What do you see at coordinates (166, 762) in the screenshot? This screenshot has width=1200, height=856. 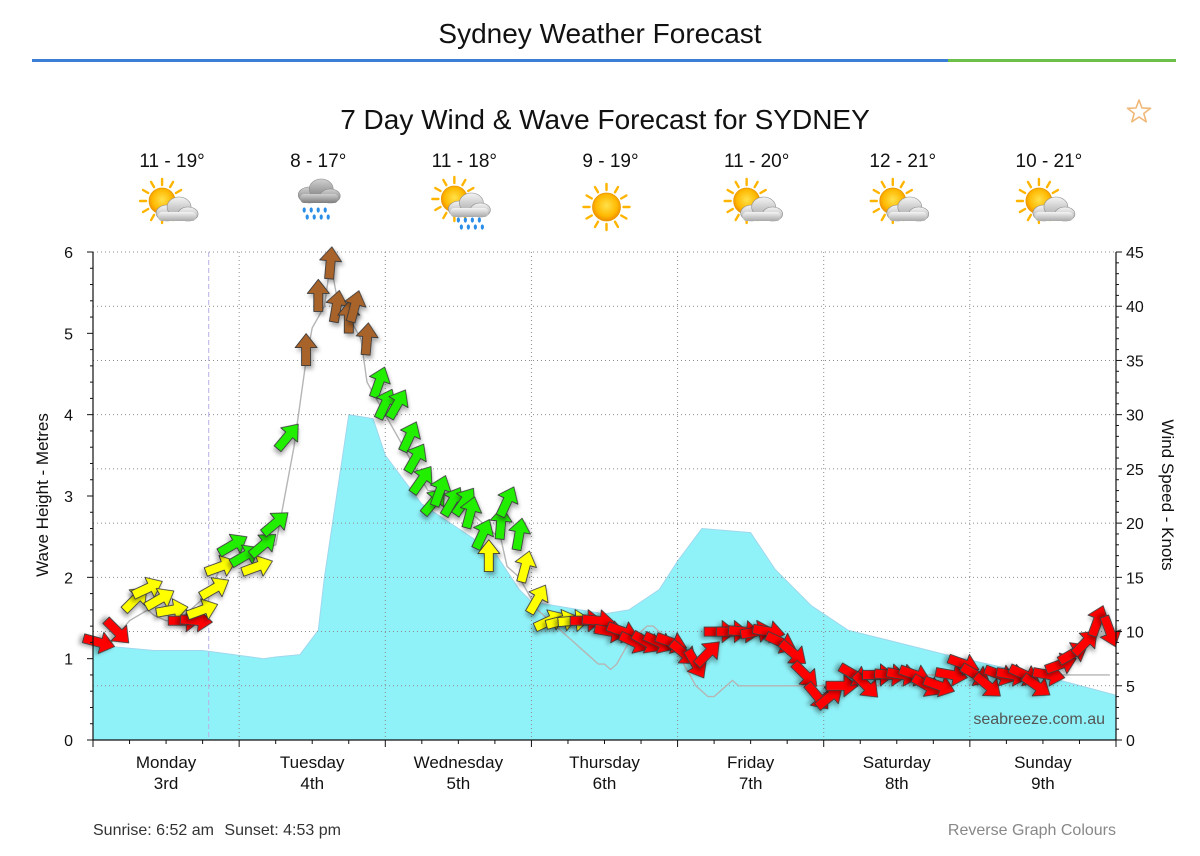 I see `x-day-label: Monday` at bounding box center [166, 762].